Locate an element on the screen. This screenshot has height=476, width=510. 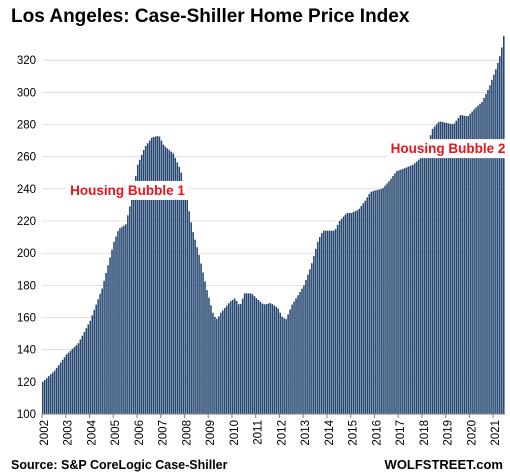
annotation: Housing Bubble 2 is located at coordinates (448, 149).